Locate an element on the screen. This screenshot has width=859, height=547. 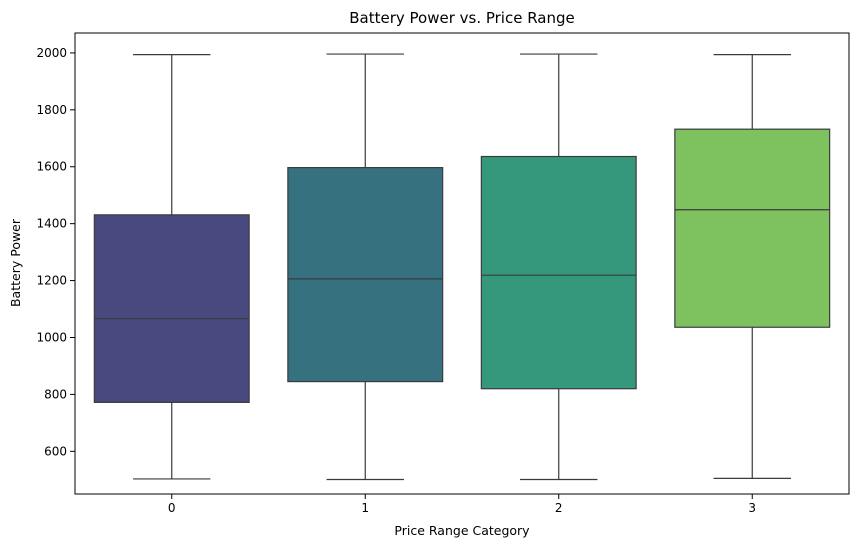
x-axis: 0 1 2 3 is located at coordinates (462, 504).